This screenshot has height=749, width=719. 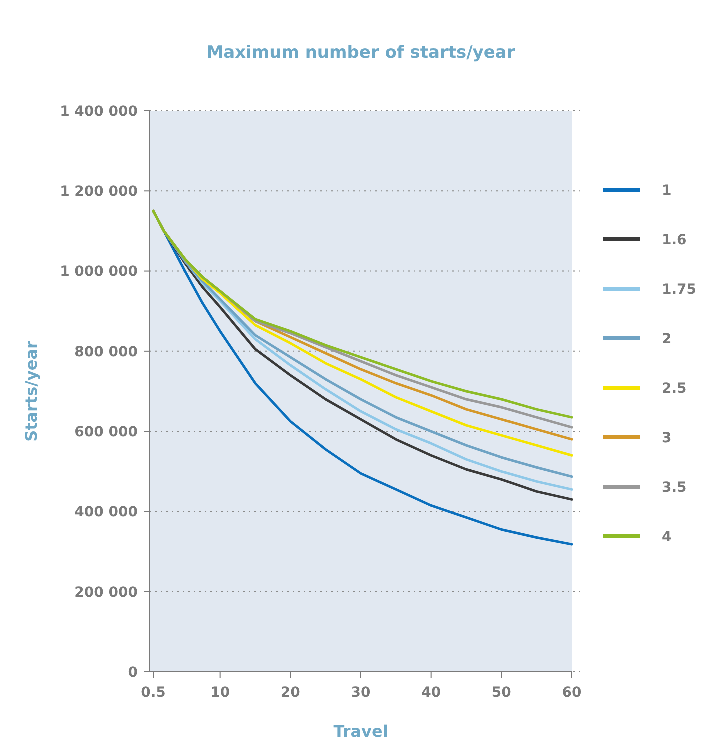 I want to click on y-tick-label: 0, so click(x=133, y=672).